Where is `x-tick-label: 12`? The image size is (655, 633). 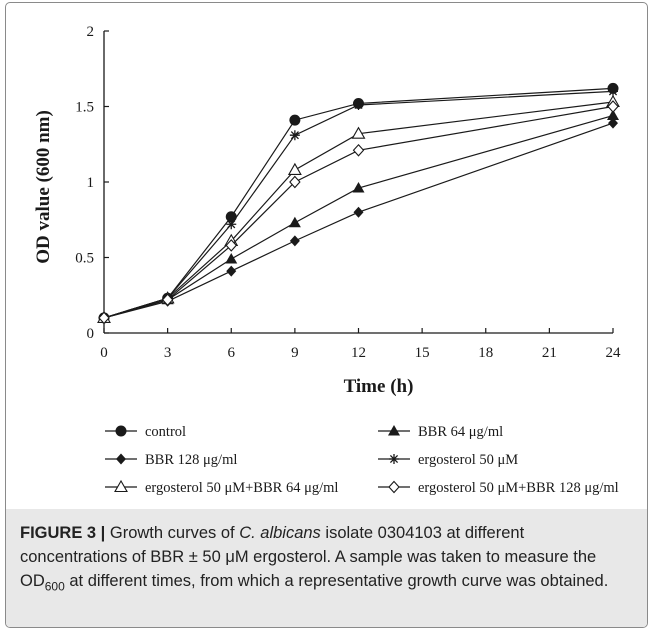 x-tick-label: 12 is located at coordinates (358, 353).